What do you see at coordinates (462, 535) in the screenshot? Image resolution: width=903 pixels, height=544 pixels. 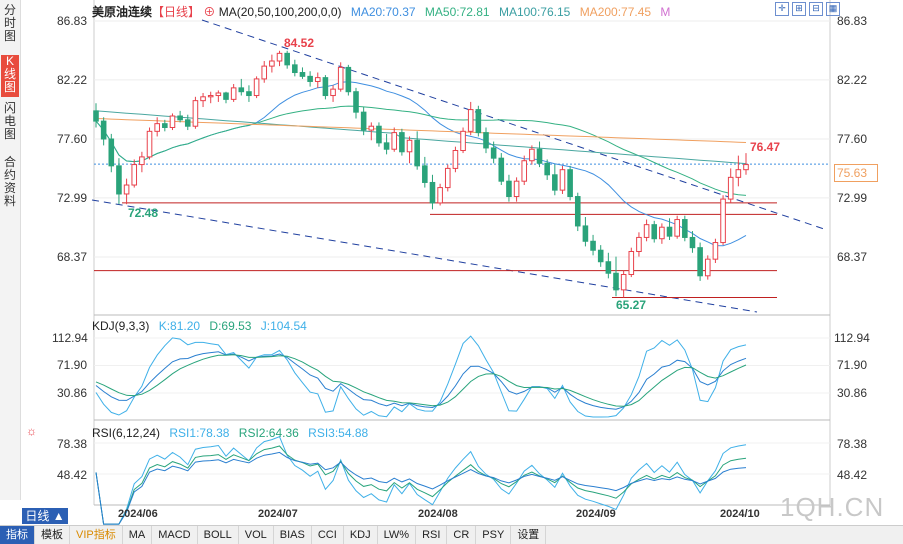 I see `tab-cr: CR` at bounding box center [462, 535].